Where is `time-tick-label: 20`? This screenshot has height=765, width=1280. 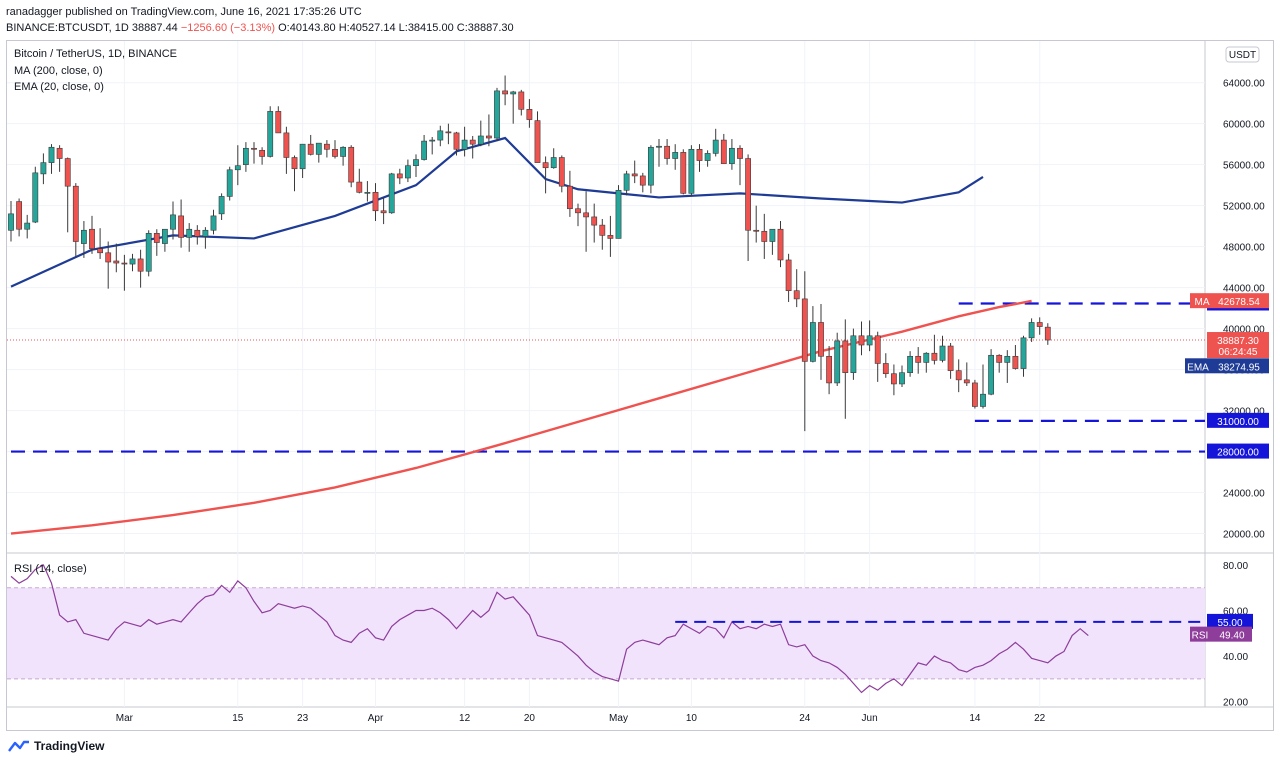
time-tick-label: 20 is located at coordinates (530, 718).